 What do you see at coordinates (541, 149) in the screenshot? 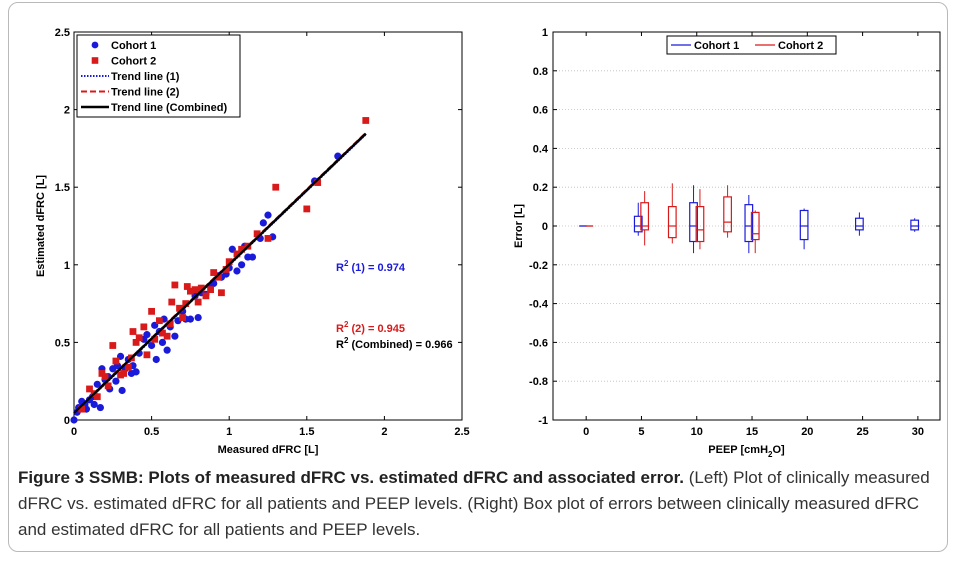
I see `y-tick-label: 0.4` at bounding box center [541, 149].